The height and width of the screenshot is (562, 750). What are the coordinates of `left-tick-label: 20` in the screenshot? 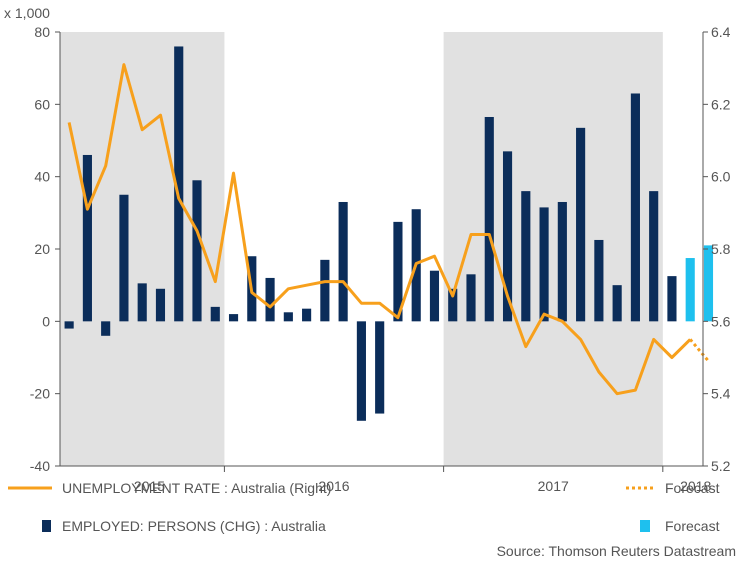 It's located at (42, 249).